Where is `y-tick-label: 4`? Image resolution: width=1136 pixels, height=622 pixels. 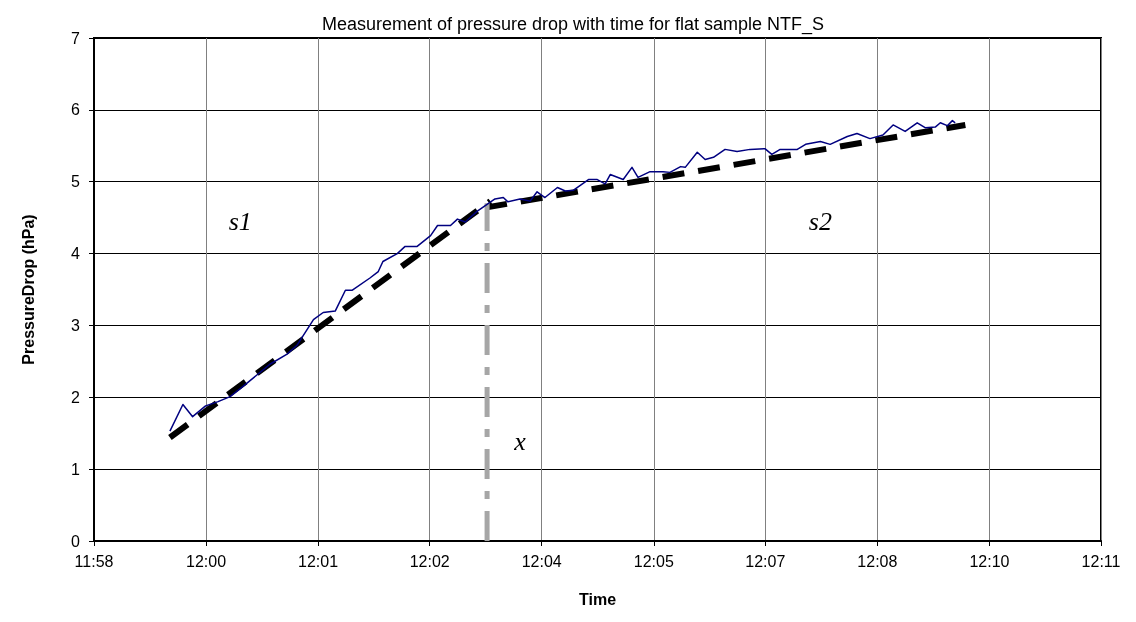 y-tick-label: 4 is located at coordinates (76, 254).